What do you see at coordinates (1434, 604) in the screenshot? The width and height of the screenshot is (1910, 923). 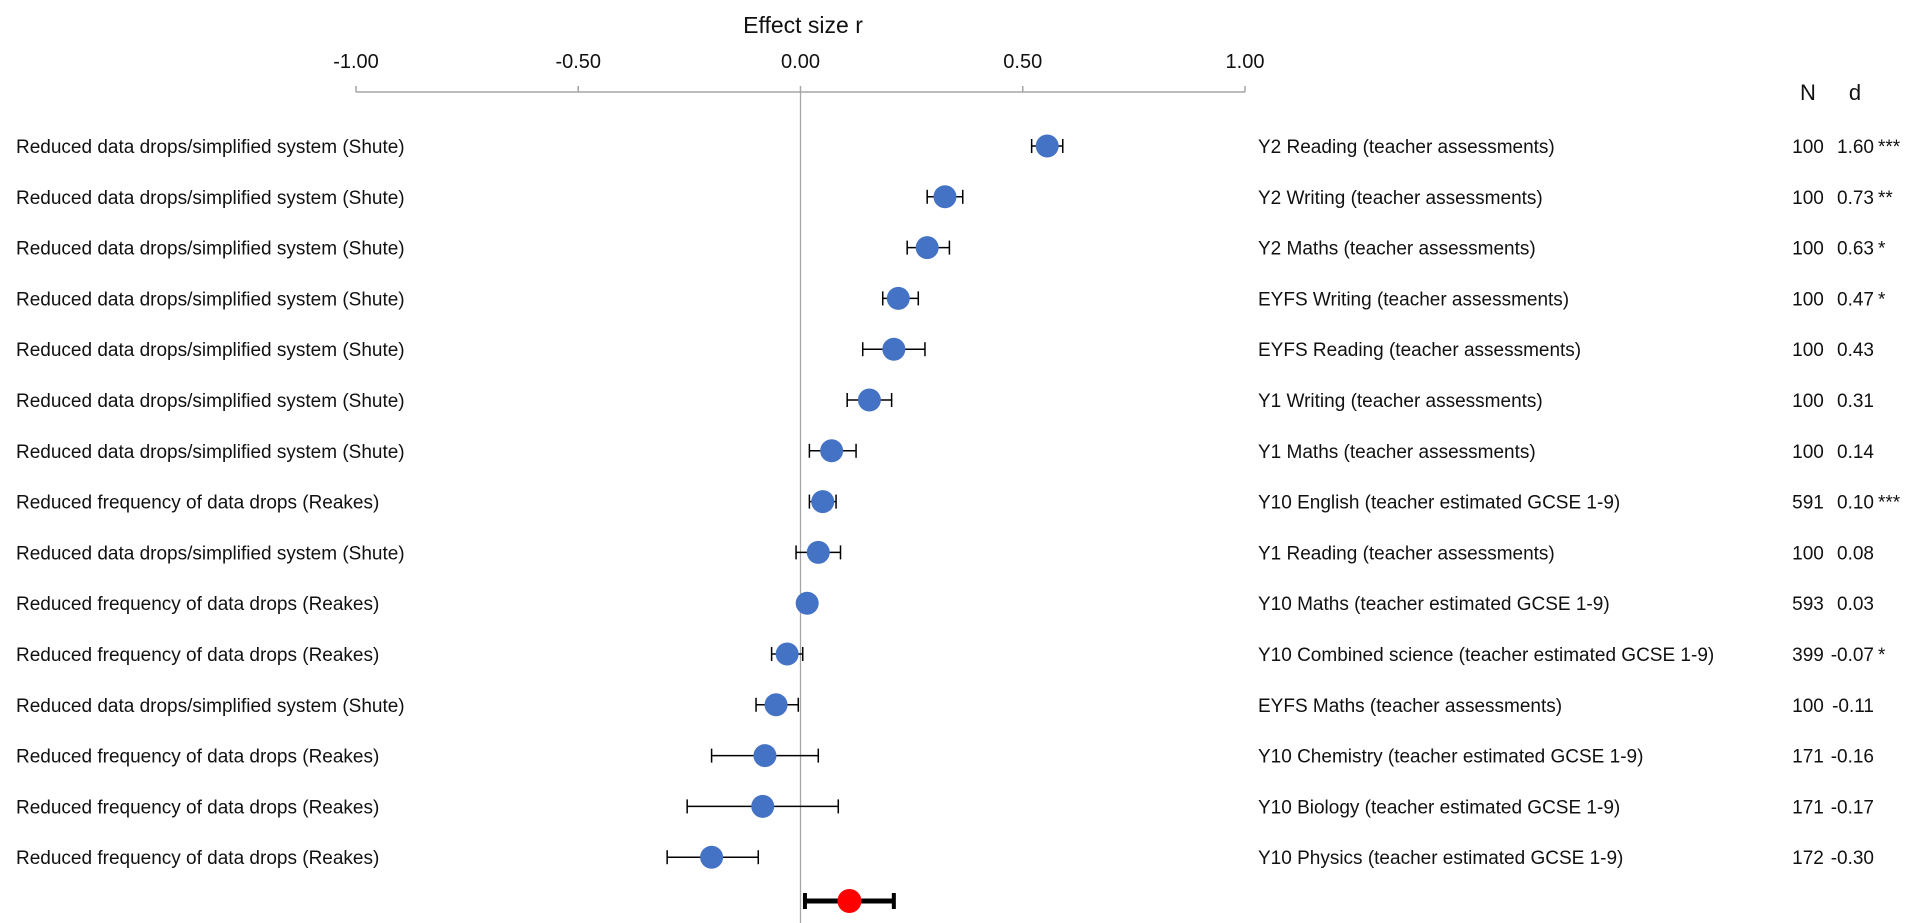 I see `outcome-label: Y10 Maths (teacher estimated GCSE 1-9)` at bounding box center [1434, 604].